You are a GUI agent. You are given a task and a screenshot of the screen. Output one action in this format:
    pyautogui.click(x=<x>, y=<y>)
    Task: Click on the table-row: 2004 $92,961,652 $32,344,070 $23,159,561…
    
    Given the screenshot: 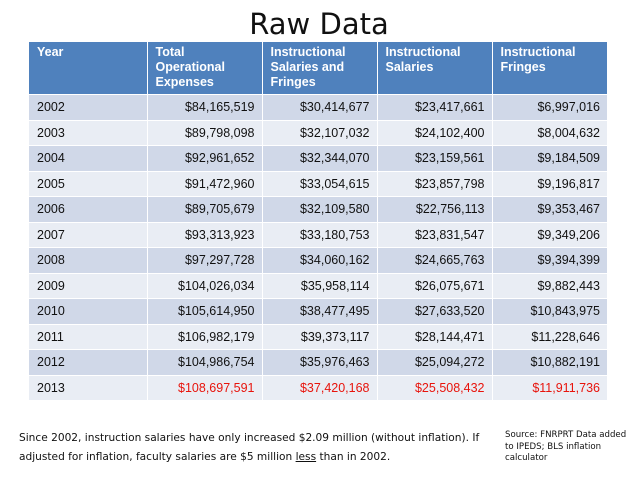 What is the action you would take?
    pyautogui.click(x=318, y=158)
    